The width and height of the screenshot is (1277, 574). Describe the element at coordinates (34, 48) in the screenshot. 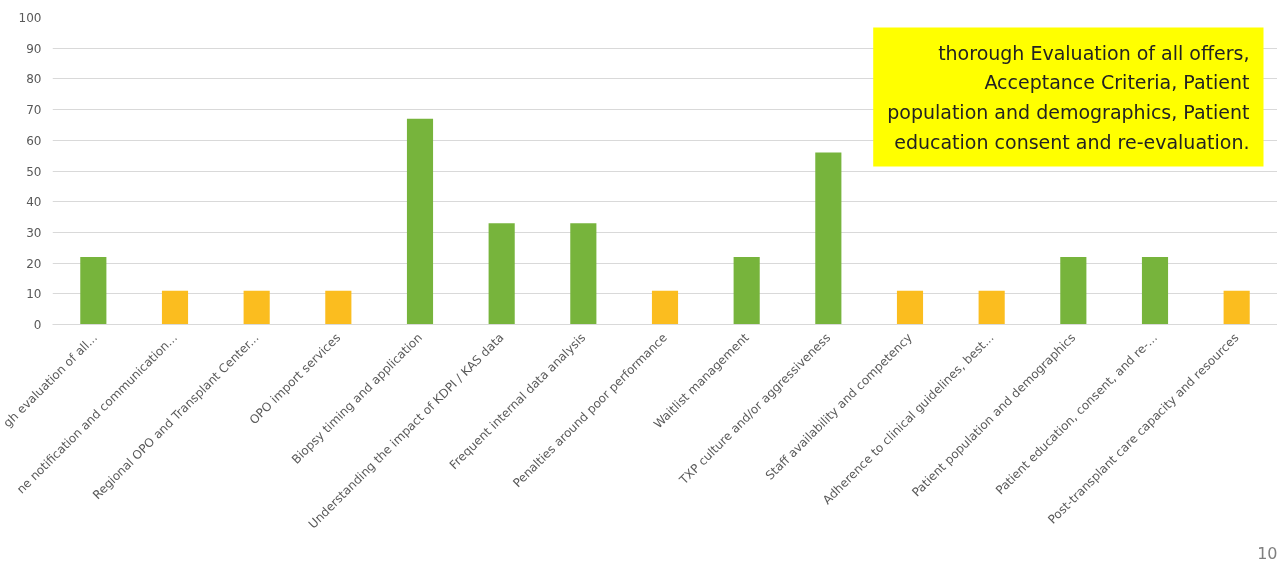

I see `y-tick-label: 90` at that location.